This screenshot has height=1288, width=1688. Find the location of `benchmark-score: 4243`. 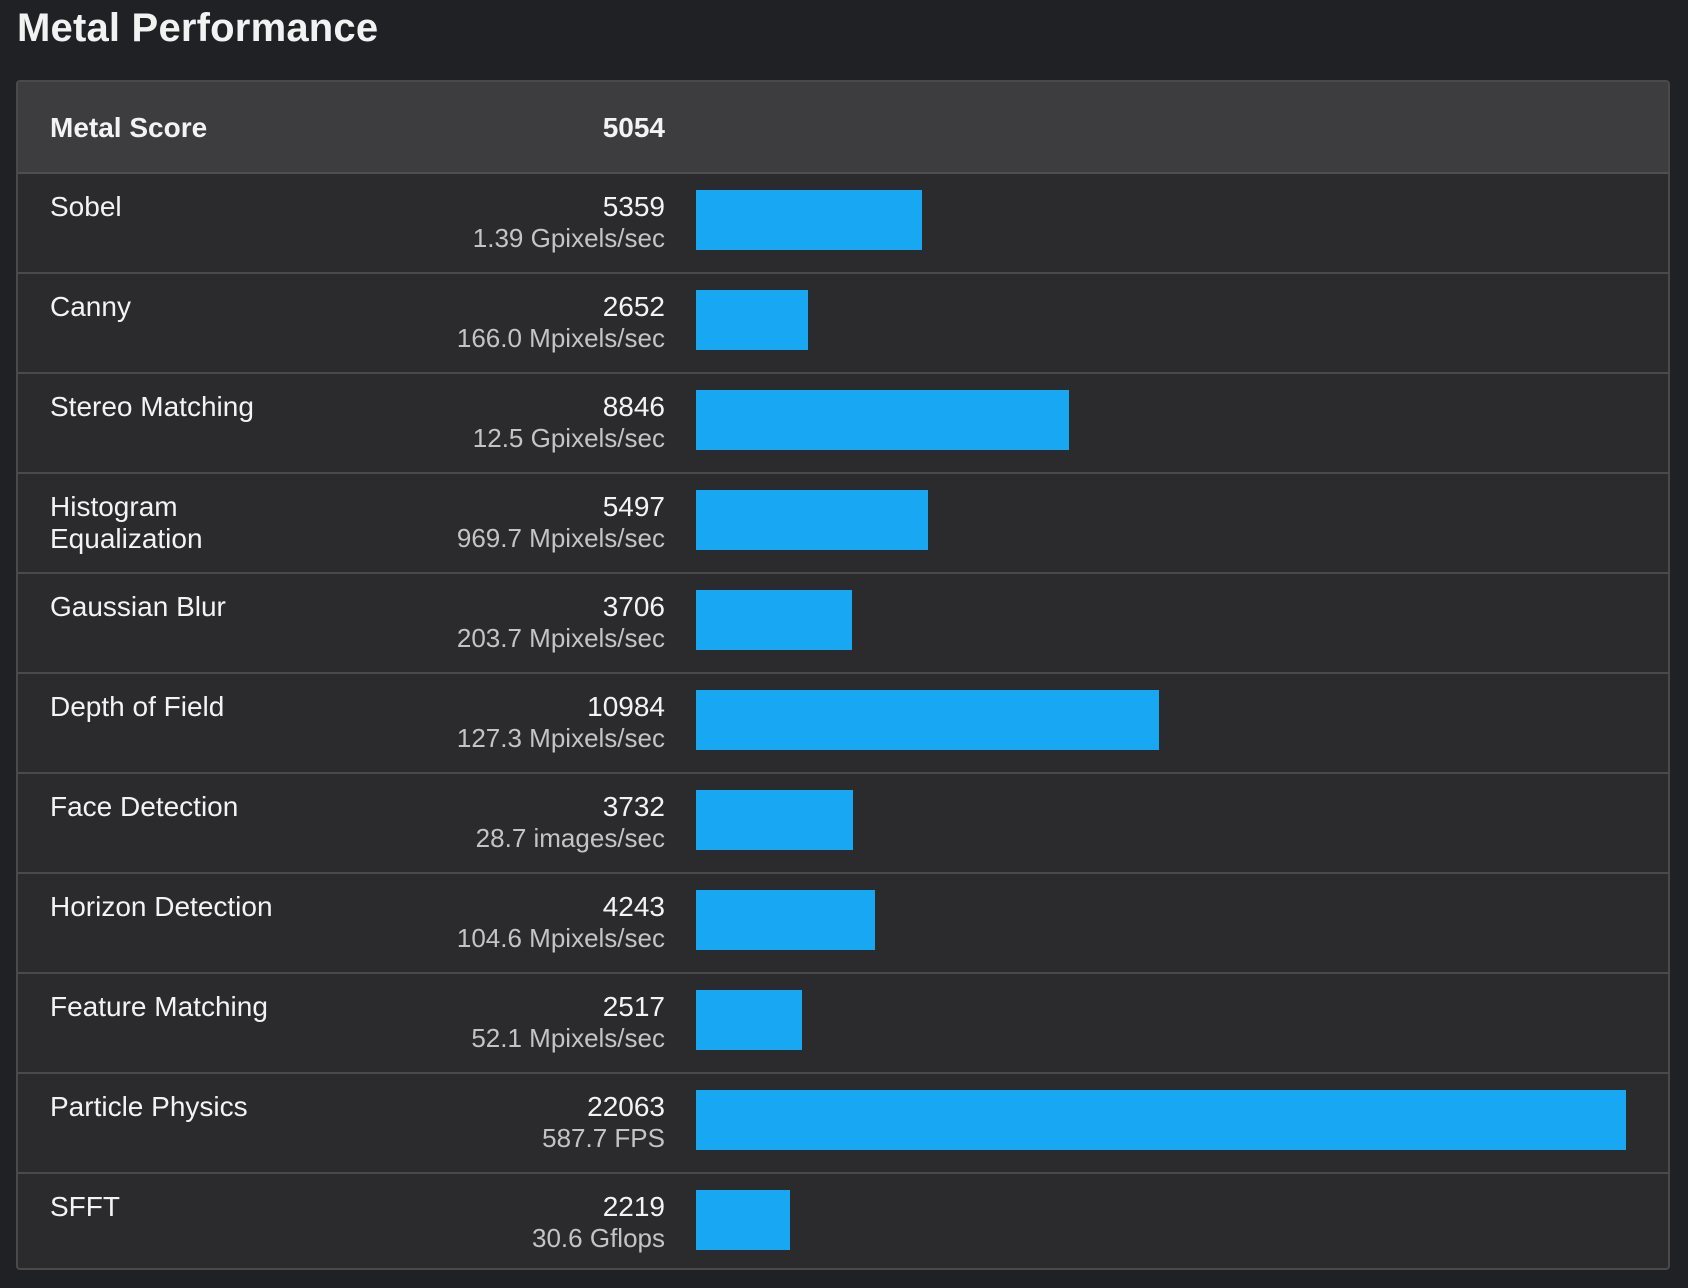

benchmark-score: 4243 is located at coordinates (633, 906).